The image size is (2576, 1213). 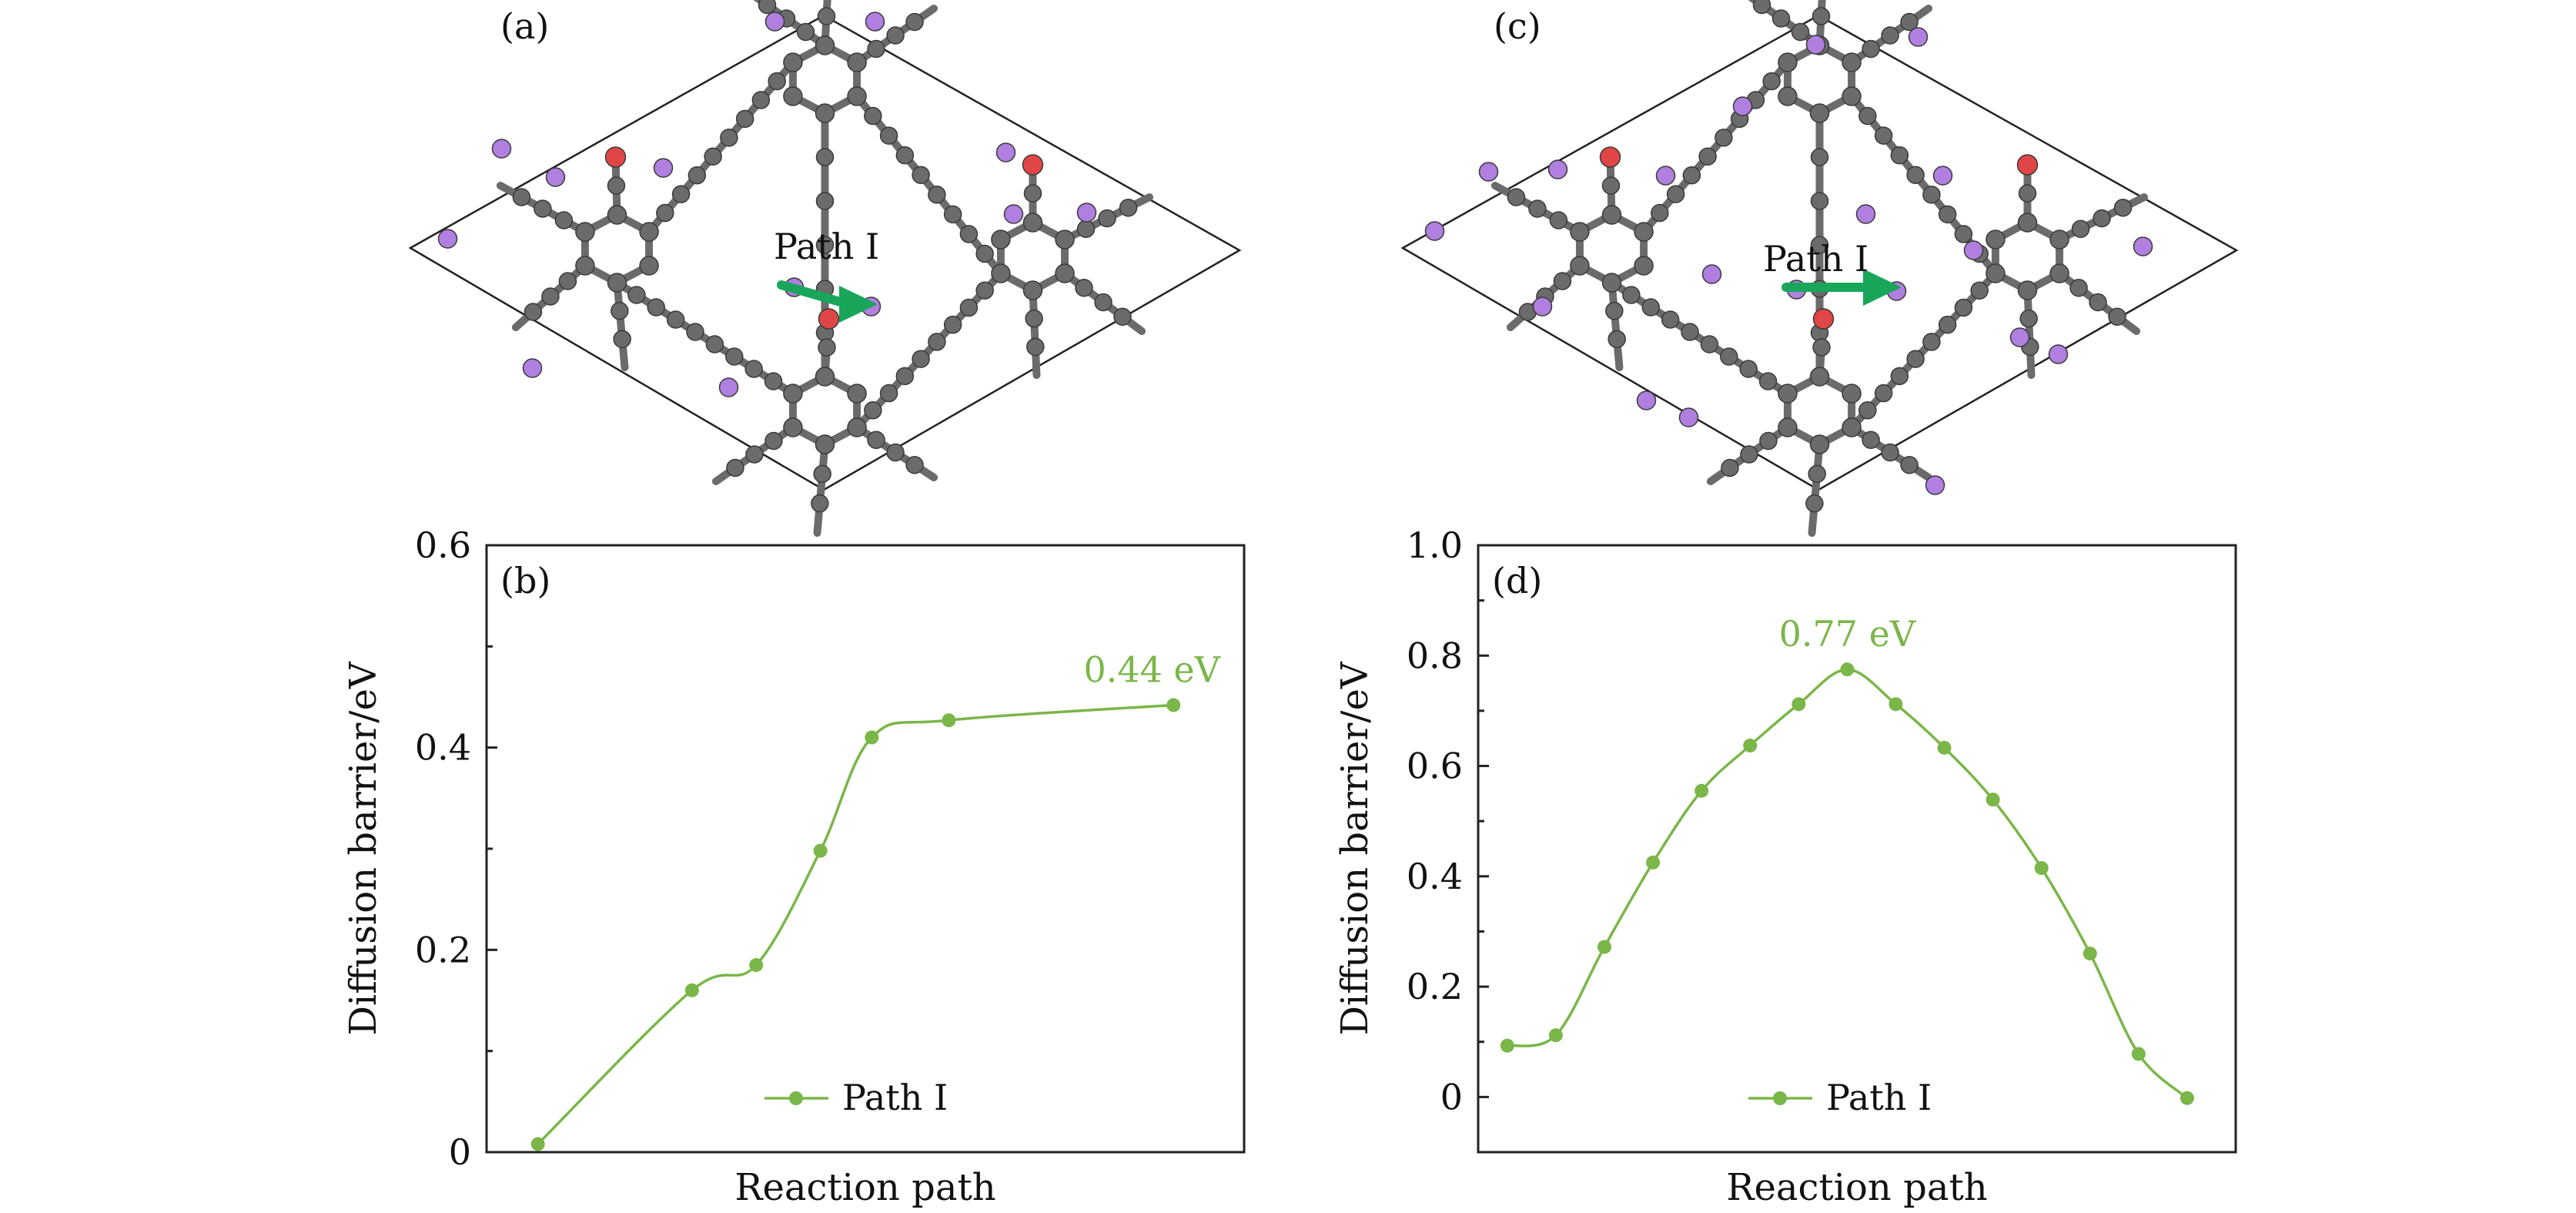 What do you see at coordinates (1435, 986) in the screenshot?
I see `y-tick-label: 0.2` at bounding box center [1435, 986].